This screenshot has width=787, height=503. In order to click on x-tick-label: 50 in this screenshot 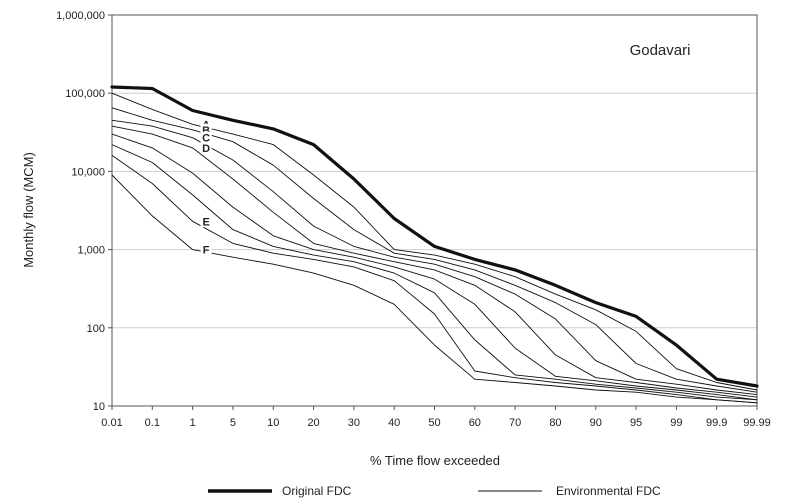, I will do `click(434, 423)`.